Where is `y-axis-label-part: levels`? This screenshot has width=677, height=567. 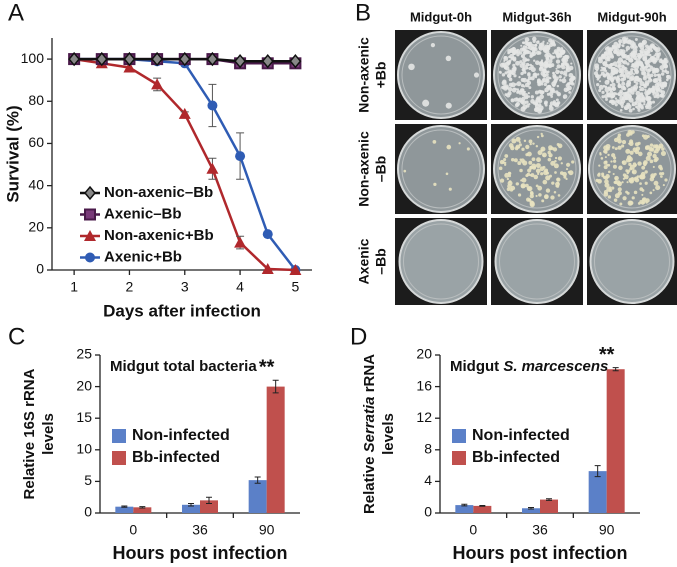
y-axis-label-part: levels is located at coordinates (48, 434).